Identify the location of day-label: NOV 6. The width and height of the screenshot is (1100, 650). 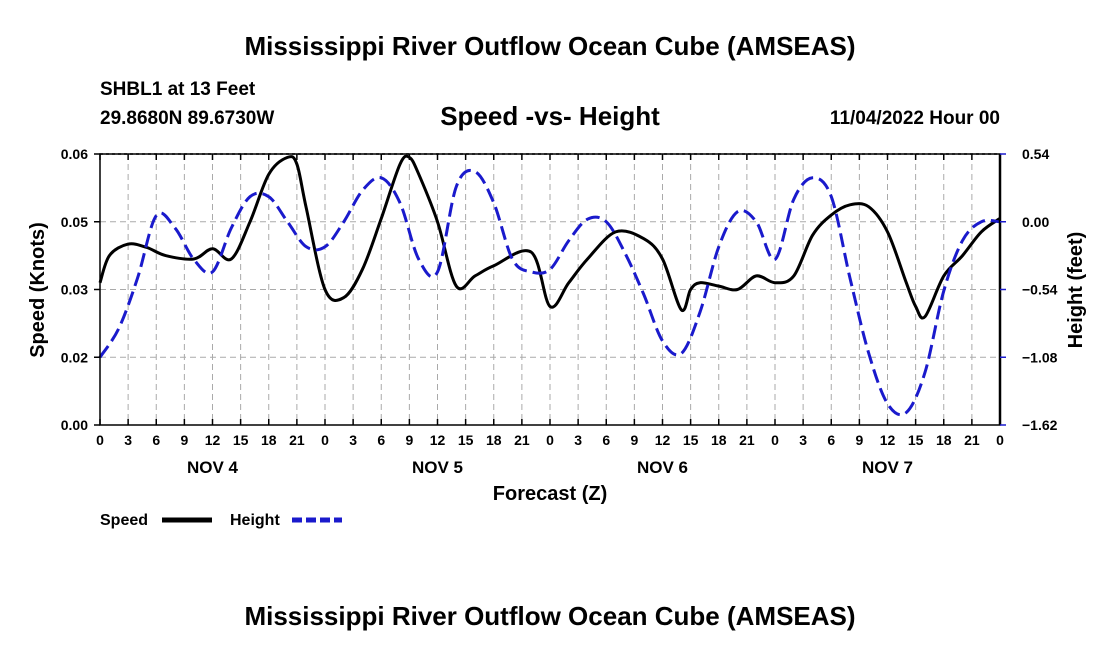
(662, 467).